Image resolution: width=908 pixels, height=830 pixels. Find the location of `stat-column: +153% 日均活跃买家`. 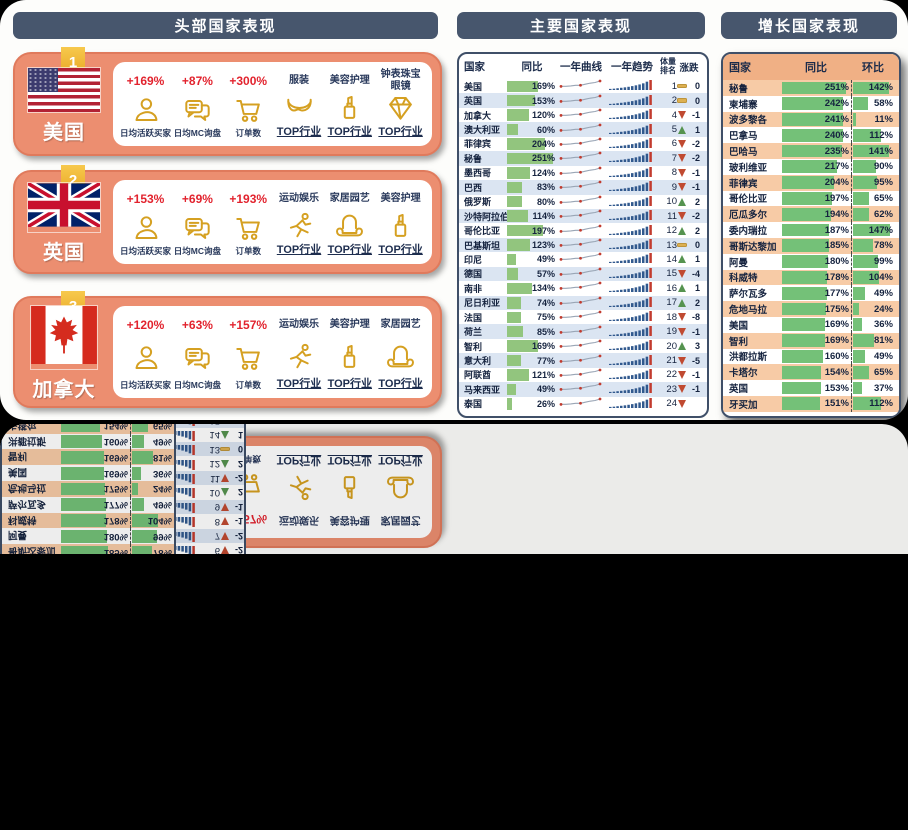

stat-column: +153% 日均活跃买家 is located at coordinates (145, 222).